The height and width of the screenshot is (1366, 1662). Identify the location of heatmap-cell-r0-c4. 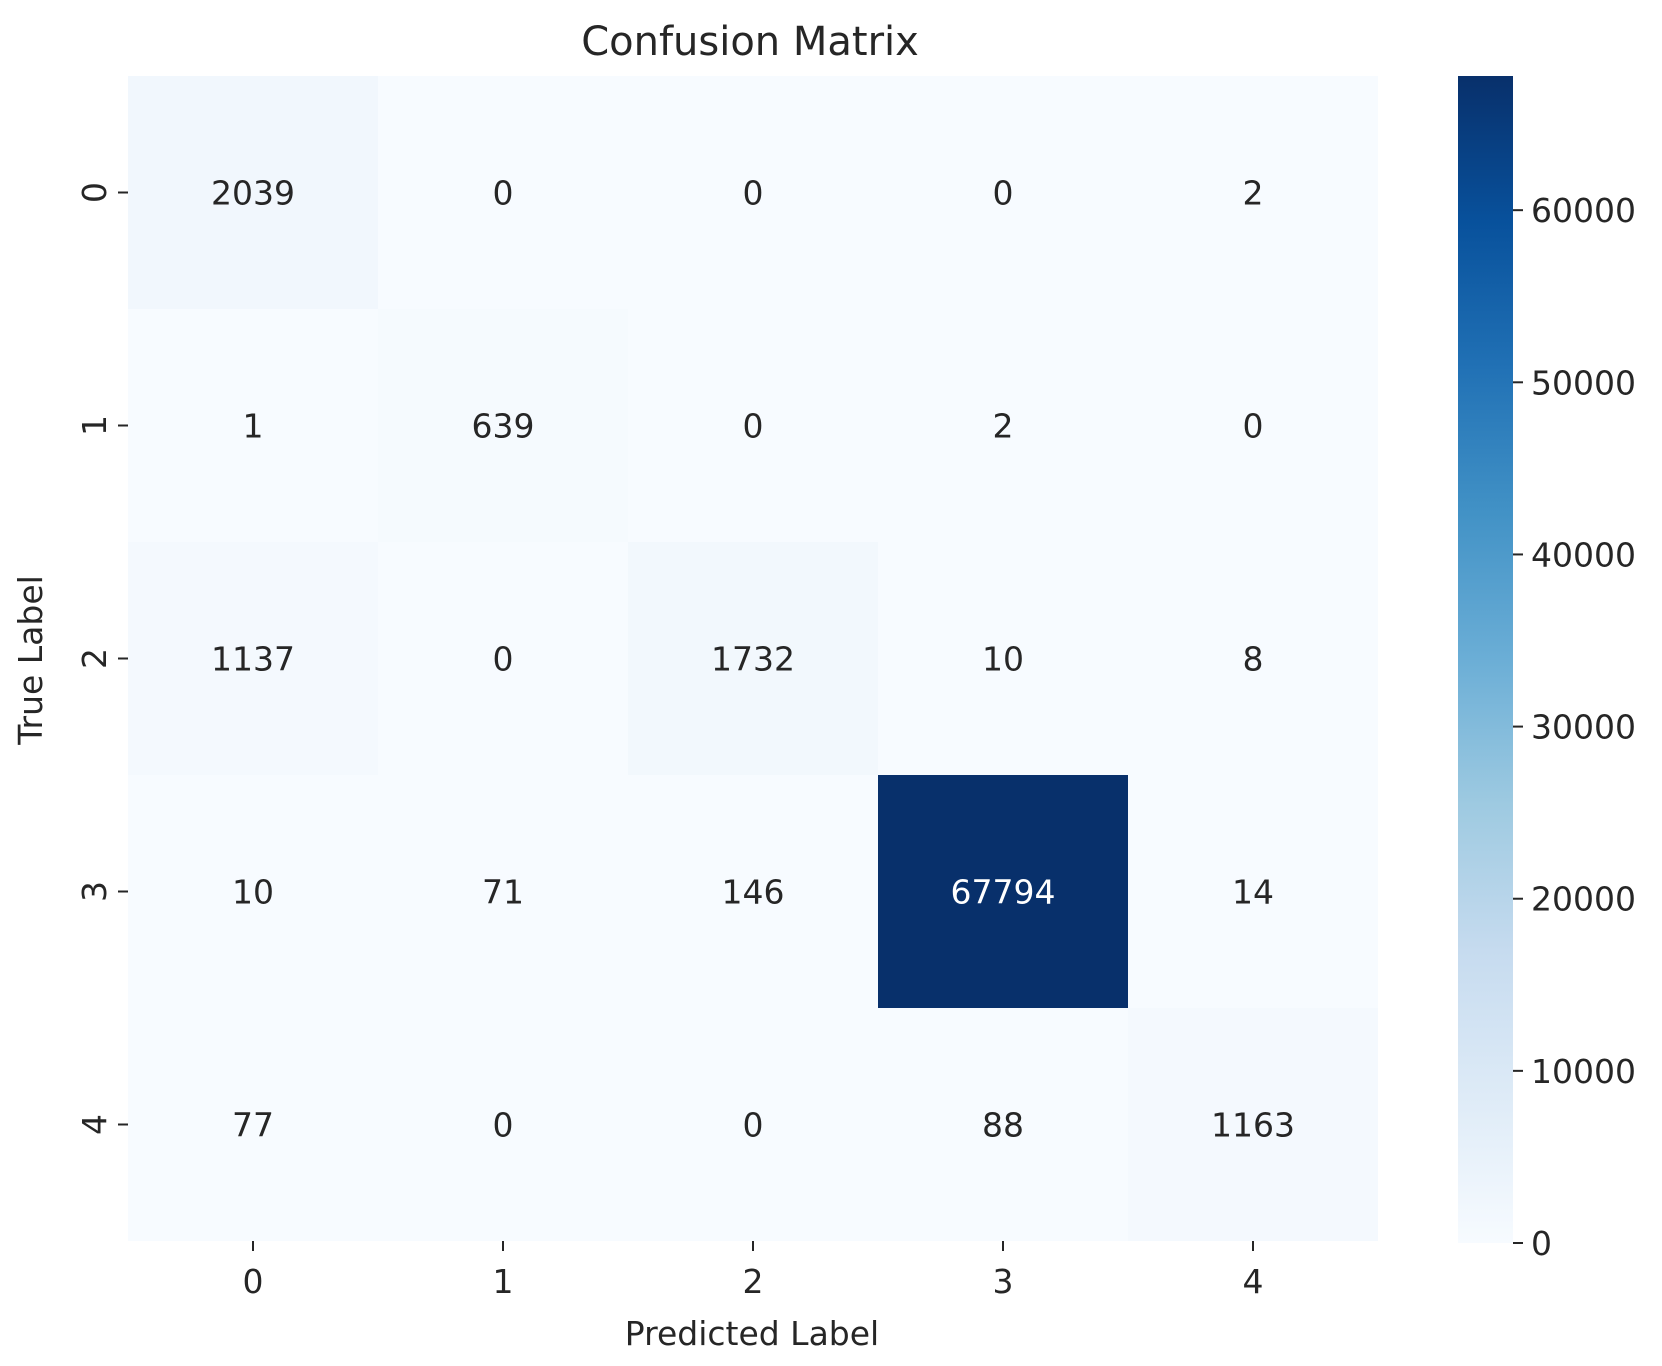
(1253, 192).